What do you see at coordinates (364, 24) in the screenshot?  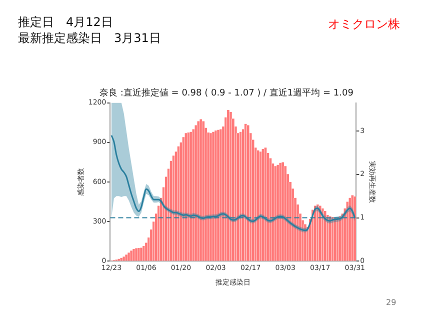 I see `text: オミクロン株` at bounding box center [364, 24].